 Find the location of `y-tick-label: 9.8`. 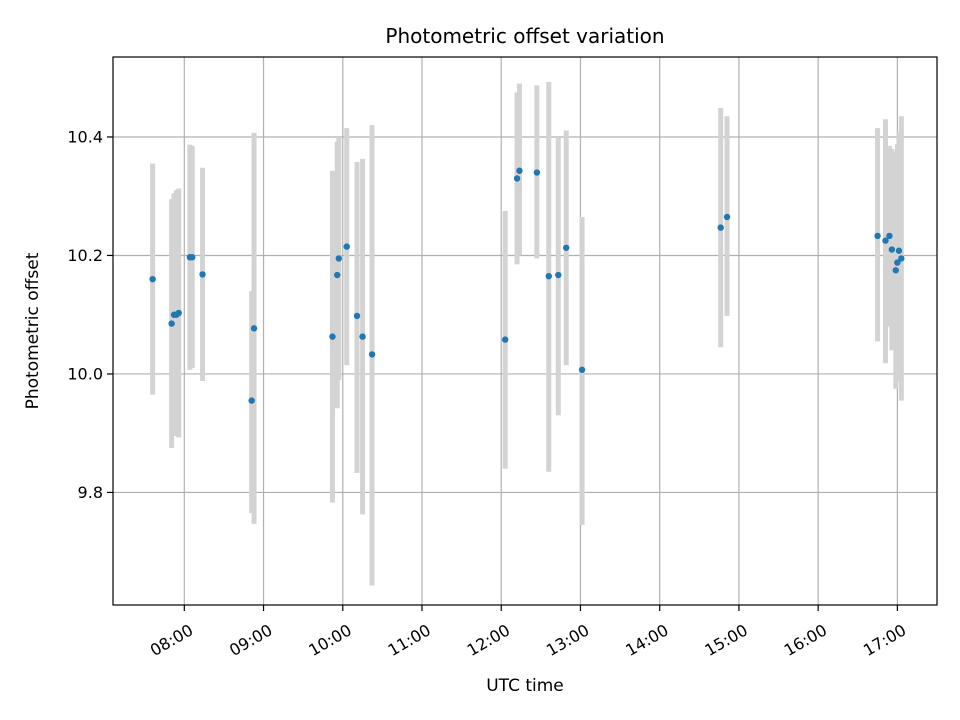

y-tick-label: 9.8 is located at coordinates (90, 492).